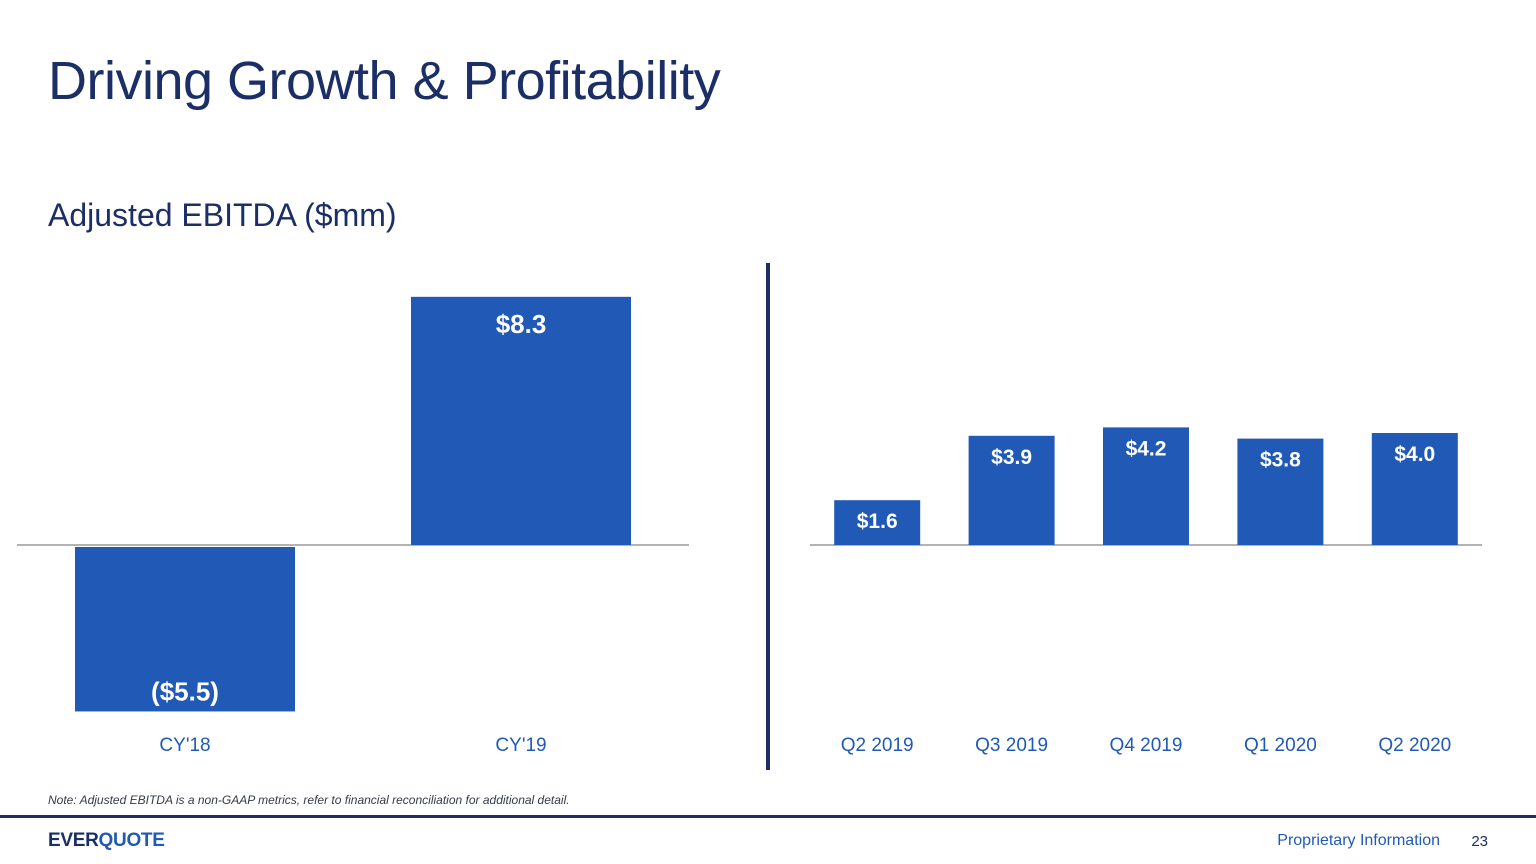 The width and height of the screenshot is (1536, 864). Describe the element at coordinates (185, 692) in the screenshot. I see `chart-1-data-label: ($5.5)` at that location.